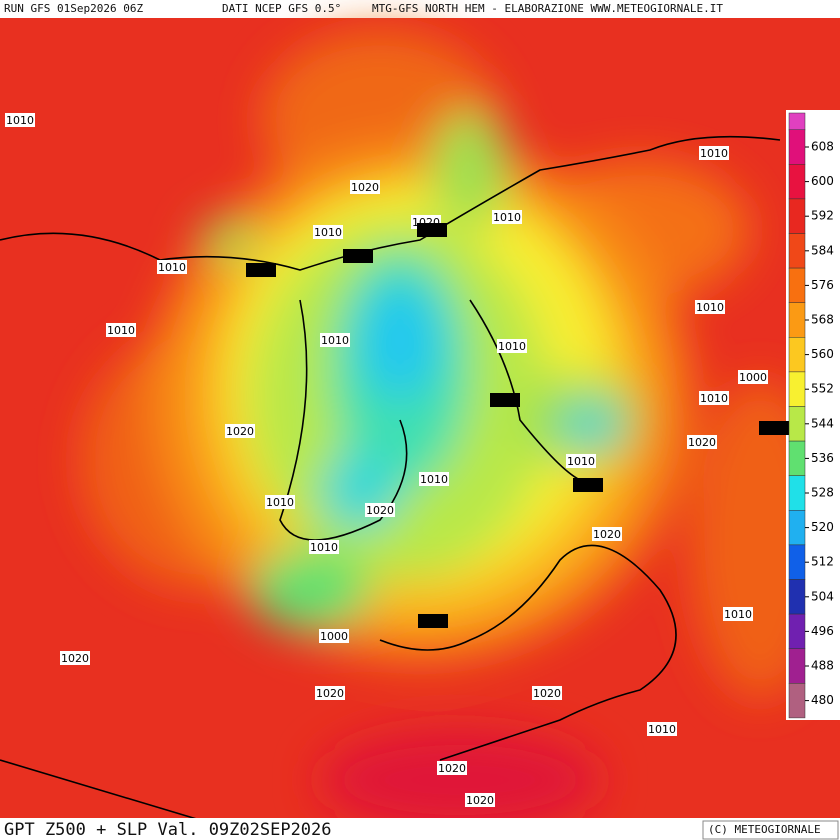 This screenshot has height=840, width=840. I want to click on legend-label: 528, so click(822, 493).